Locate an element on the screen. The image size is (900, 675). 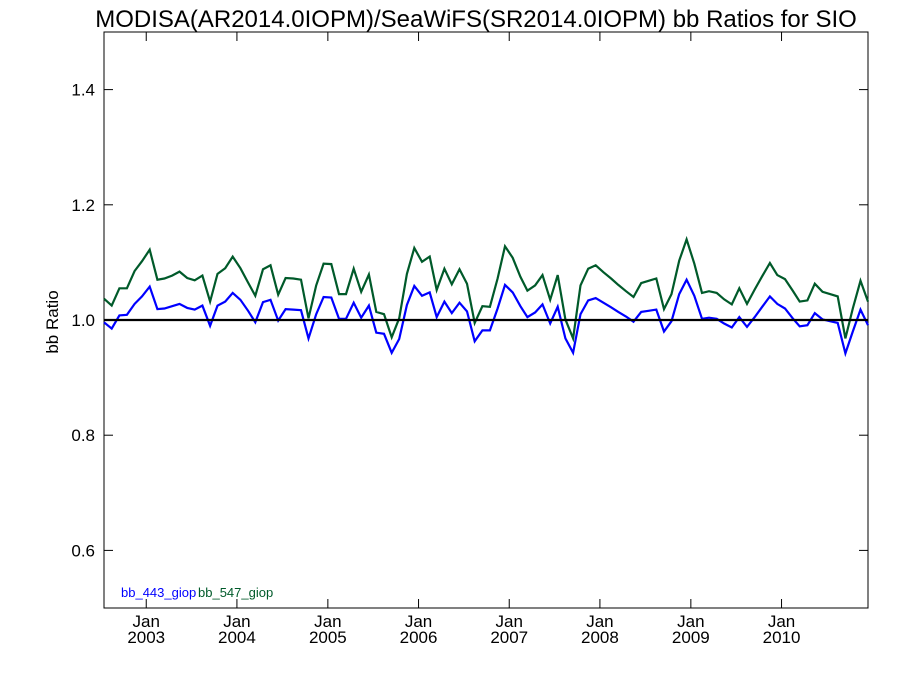
y-tick-label: 1.2 is located at coordinates (83, 205).